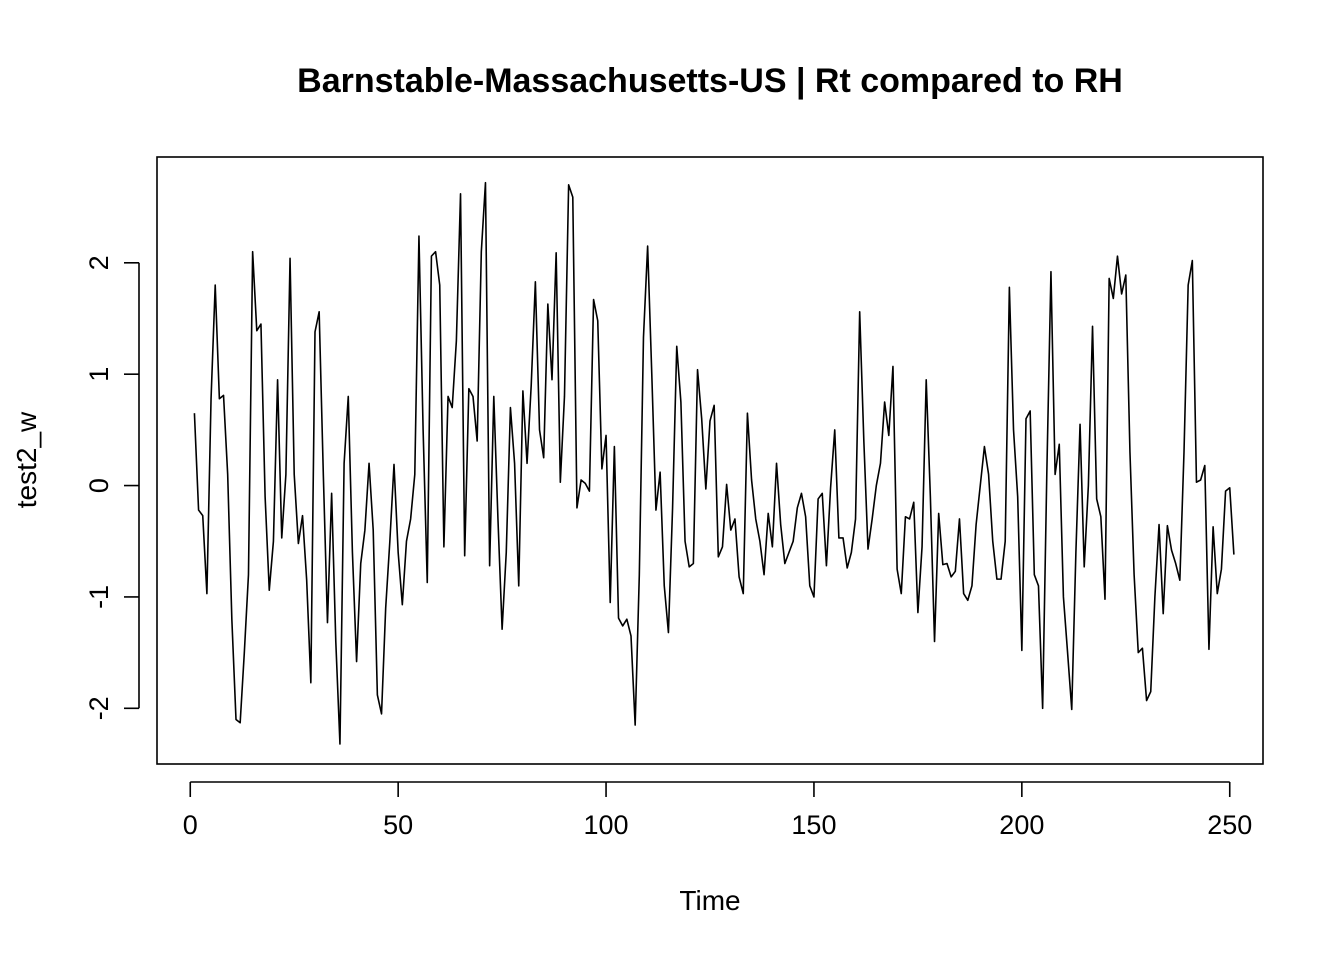 This screenshot has width=1344, height=960. Describe the element at coordinates (813, 825) in the screenshot. I see `x-tick-label: 150` at that location.